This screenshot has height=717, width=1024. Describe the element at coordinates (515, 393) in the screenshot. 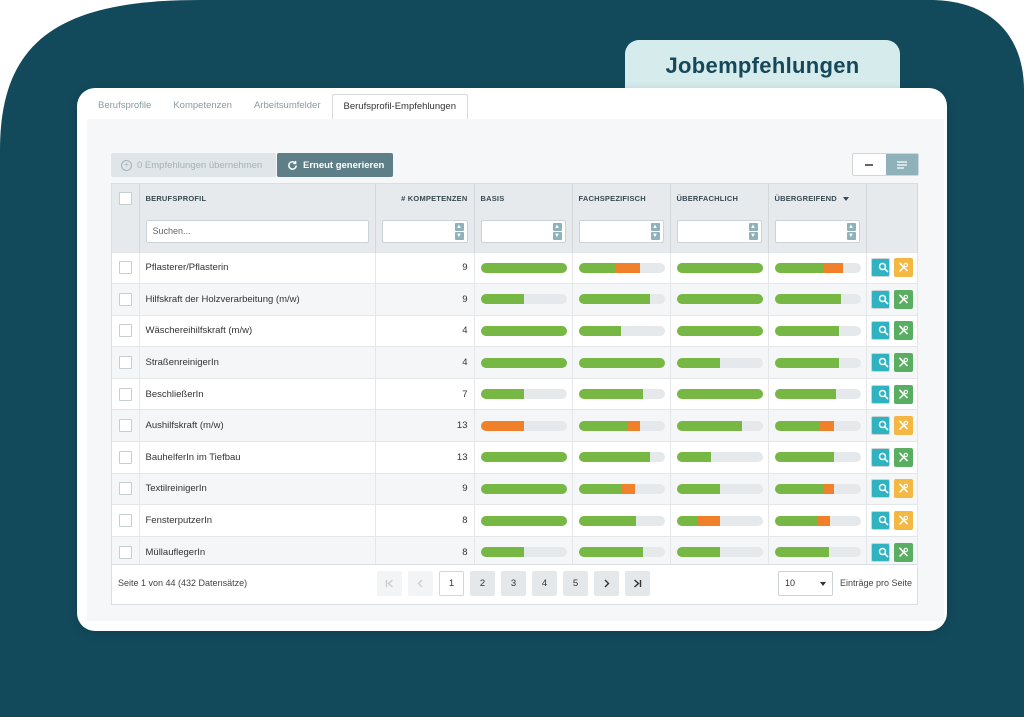

I see `table-row: BeschließerIn 7` at that location.